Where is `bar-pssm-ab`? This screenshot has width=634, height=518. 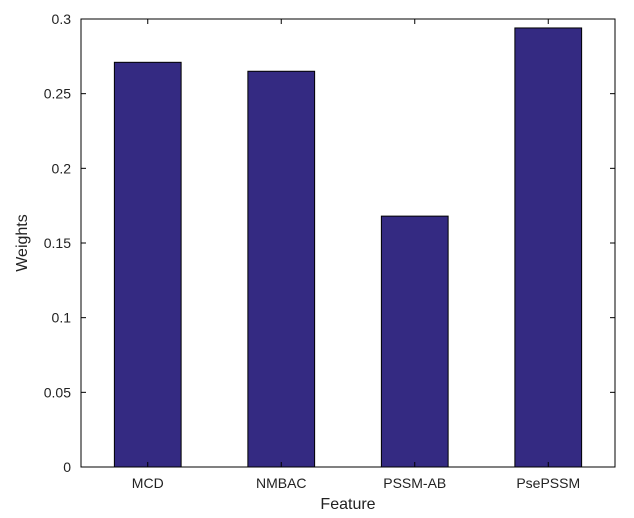 bar-pssm-ab is located at coordinates (414, 341).